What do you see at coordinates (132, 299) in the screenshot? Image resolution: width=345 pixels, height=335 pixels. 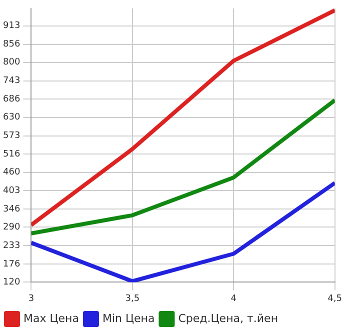 I see `x-tick-label: 3,5` at bounding box center [132, 299].